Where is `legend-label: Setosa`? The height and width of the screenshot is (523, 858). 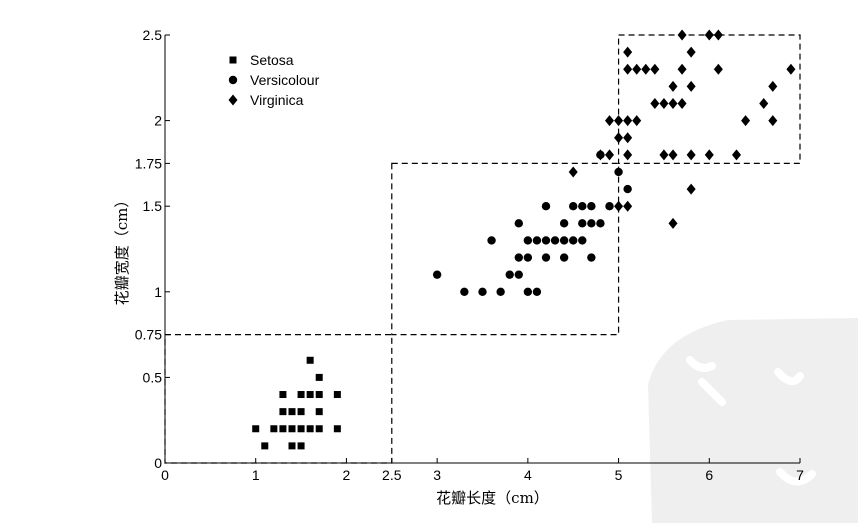
legend-label: Setosa is located at coordinates (272, 60).